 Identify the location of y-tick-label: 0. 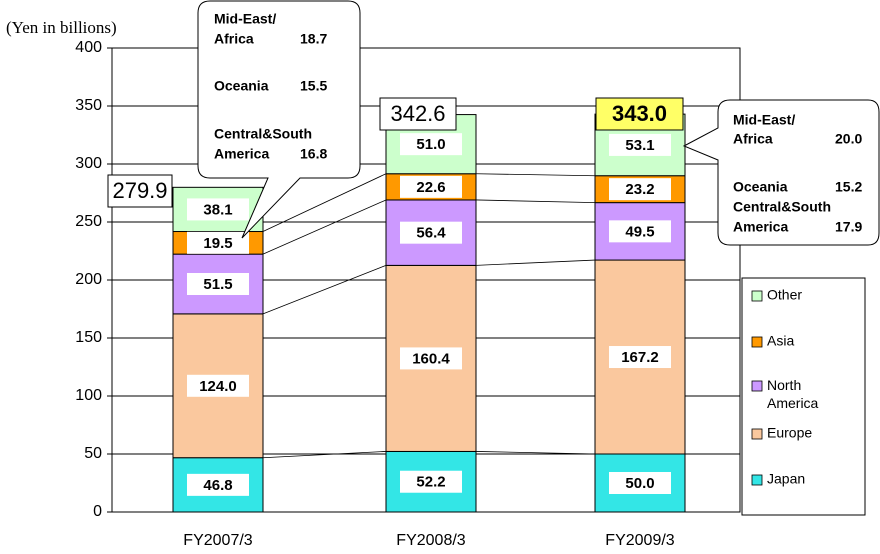
(97, 511).